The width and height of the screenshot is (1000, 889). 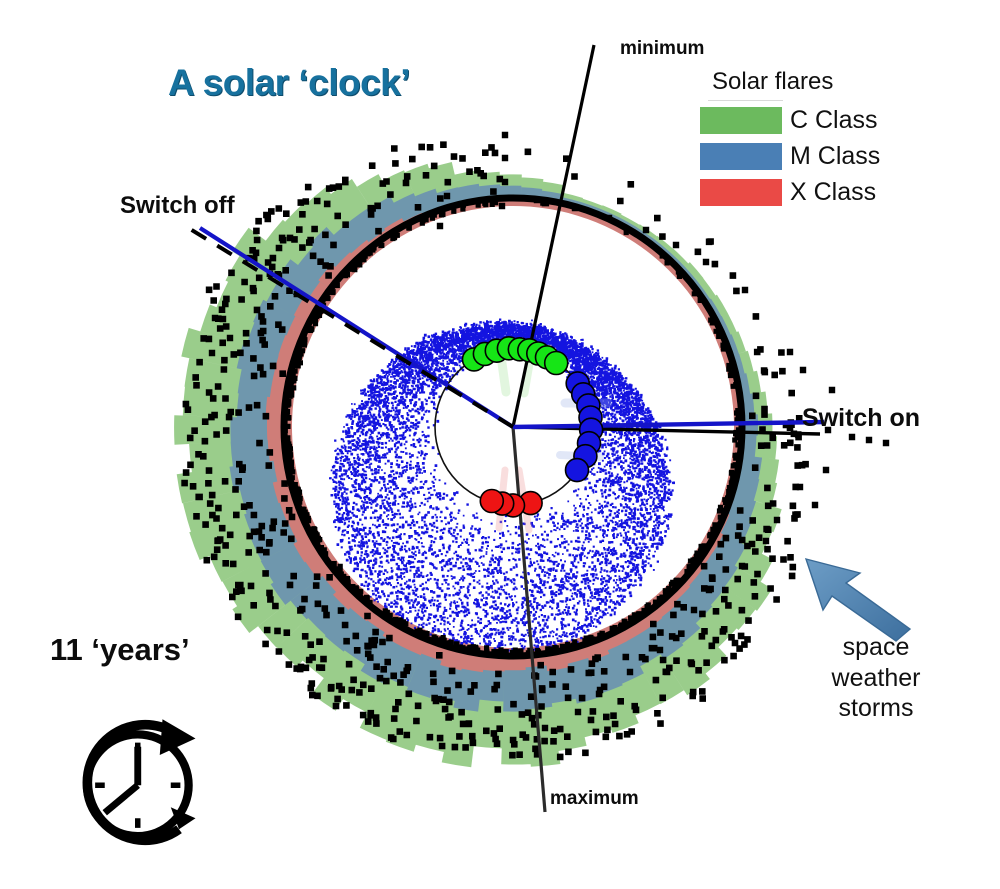 What do you see at coordinates (594, 798) in the screenshot?
I see `label-maximum: maximum` at bounding box center [594, 798].